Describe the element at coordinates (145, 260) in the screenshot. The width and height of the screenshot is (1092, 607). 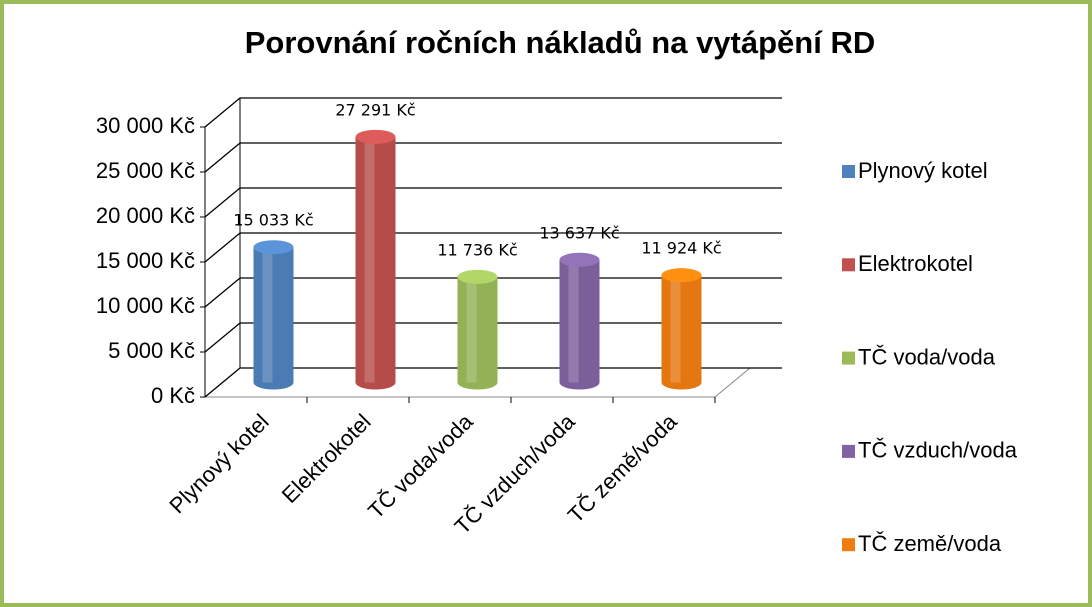
I see `y-tick-label: 15 000 Kč` at that location.